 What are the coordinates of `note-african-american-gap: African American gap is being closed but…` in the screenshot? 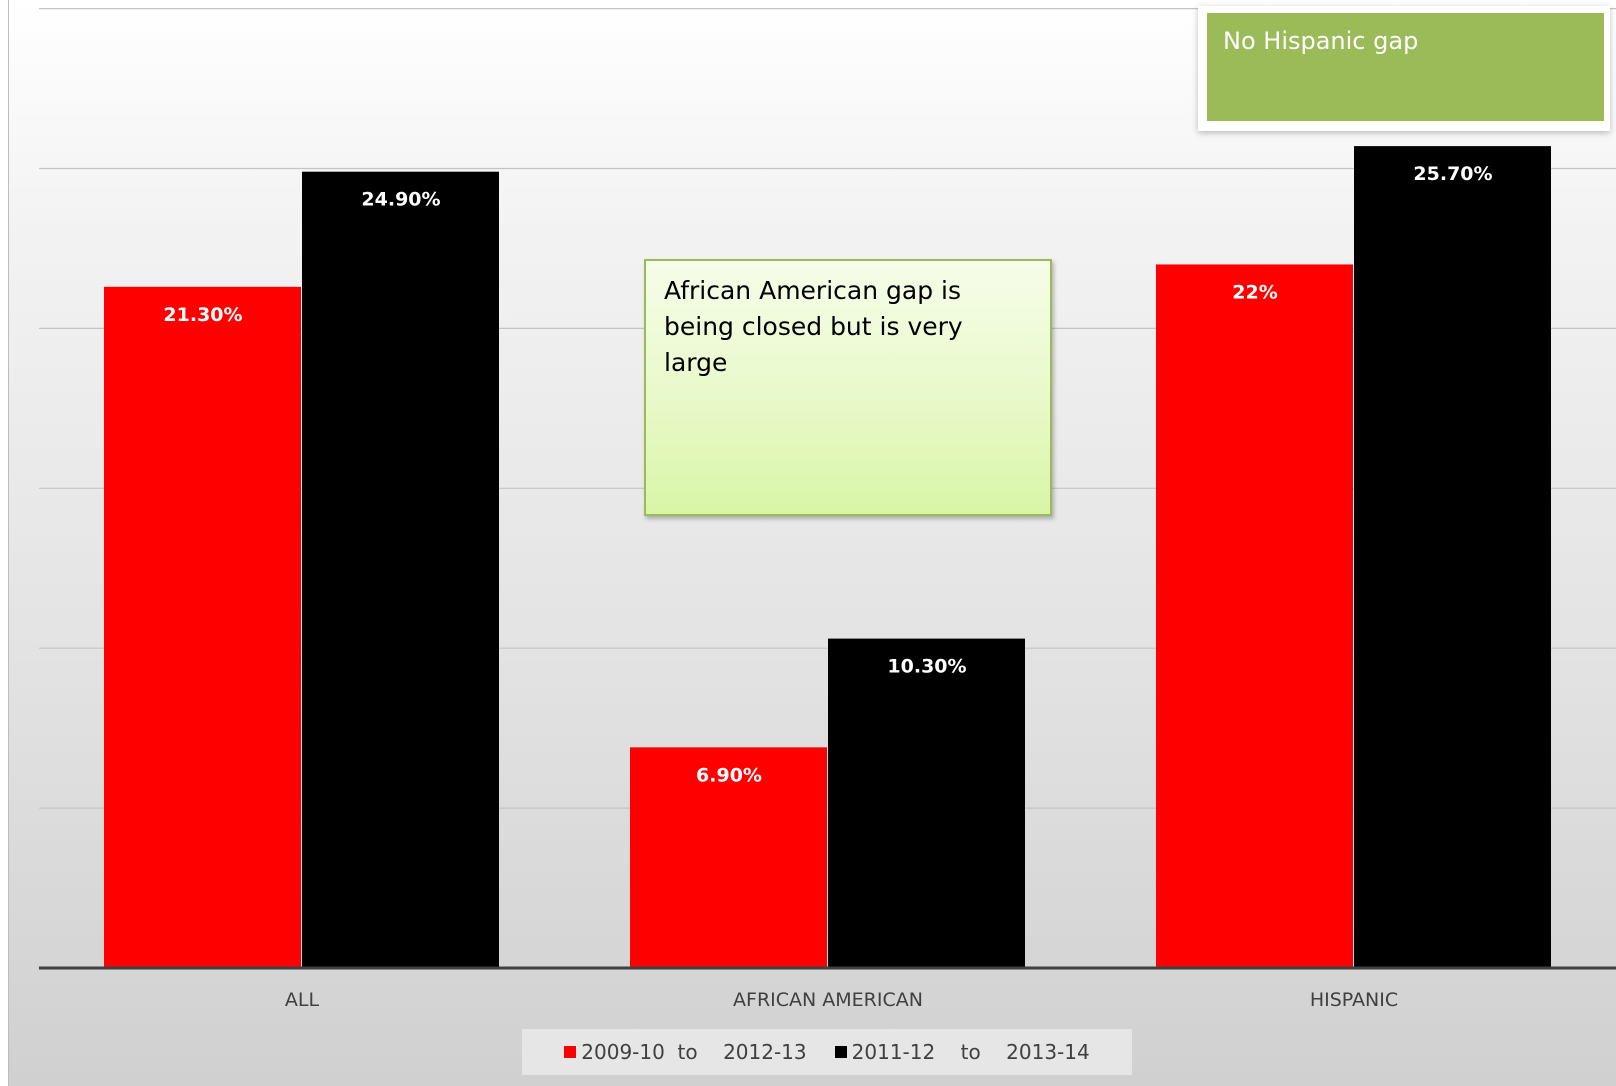 It's located at (848, 387).